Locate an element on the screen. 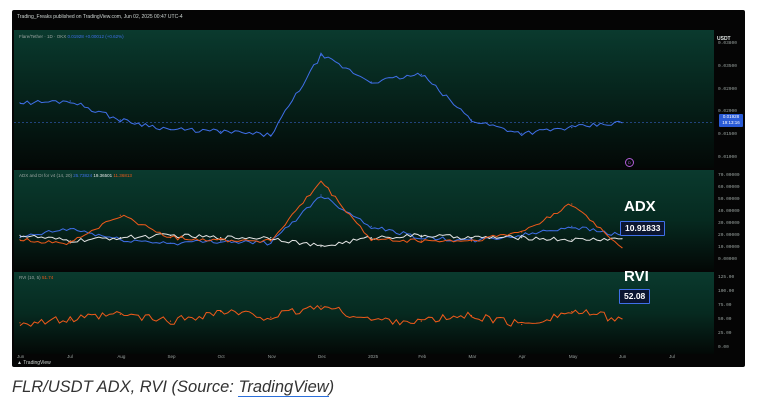 This screenshot has width=760, height=405. adx-axis-tick-label: 10.00000 is located at coordinates (729, 247).